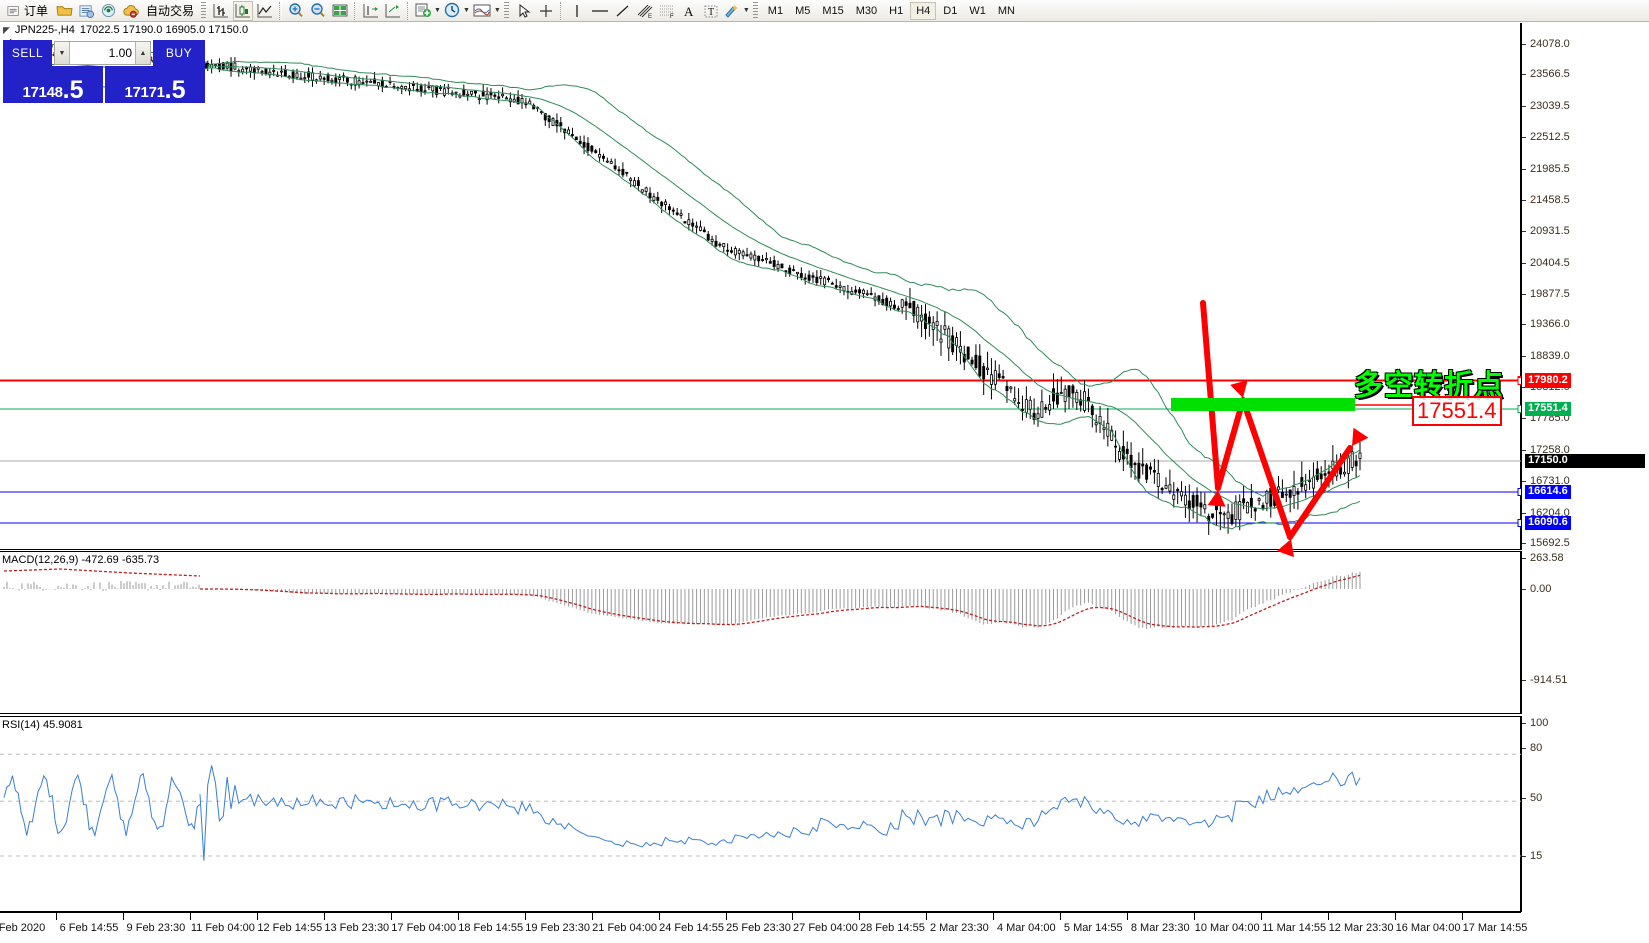 The height and width of the screenshot is (943, 1649). What do you see at coordinates (1457, 411) in the screenshot?
I see `target-price-annotation: 17551.4` at bounding box center [1457, 411].